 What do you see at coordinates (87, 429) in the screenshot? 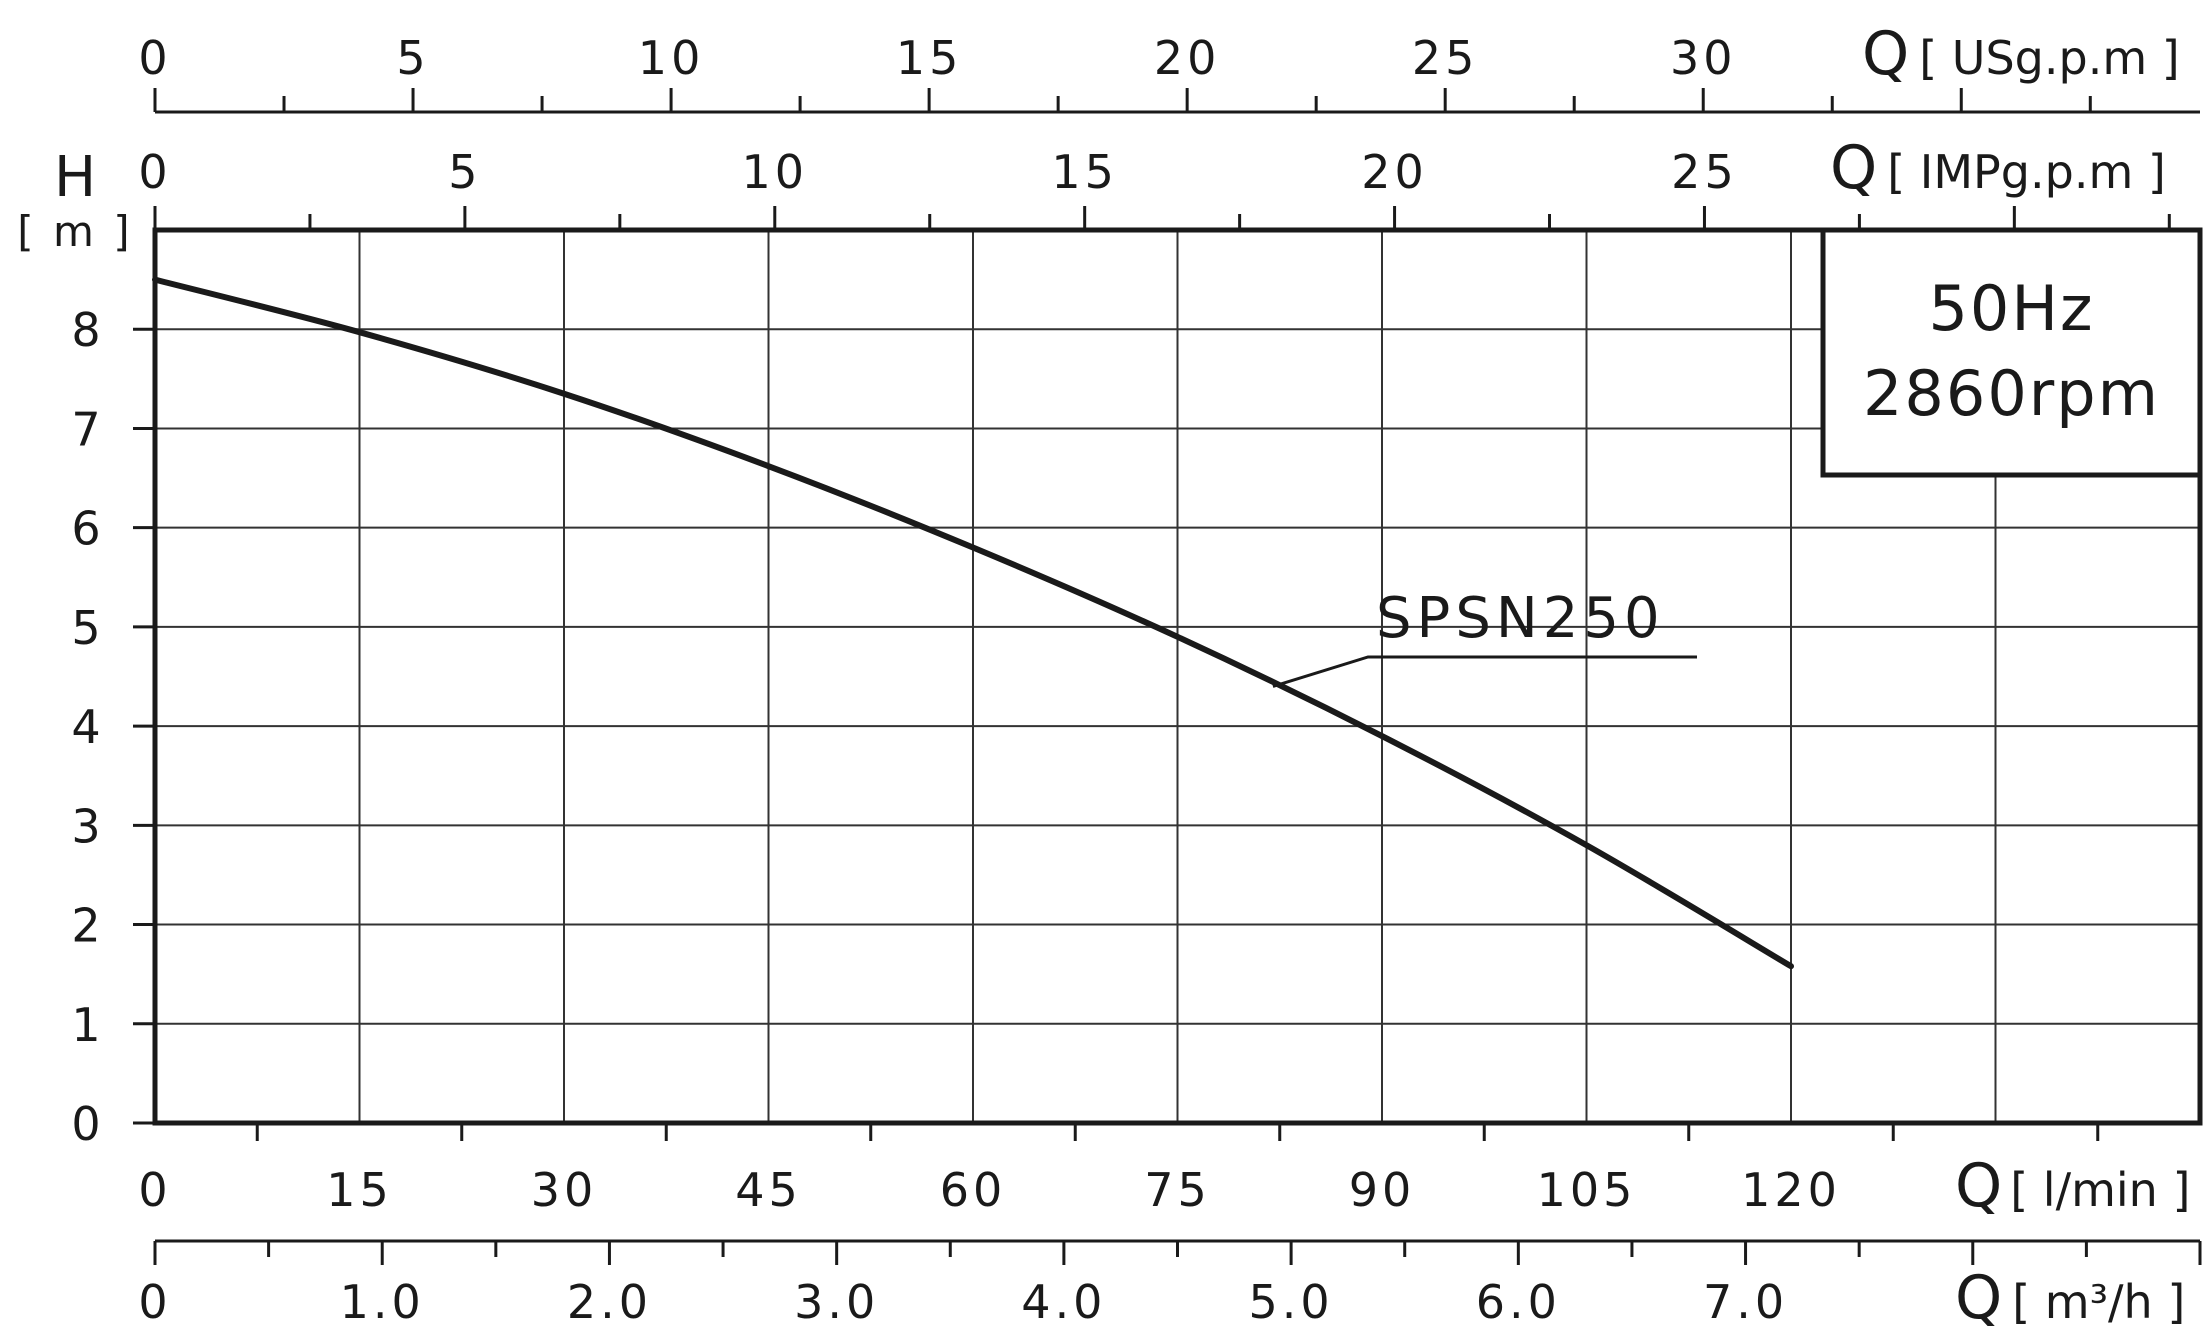
I see `y-tick-label: 7` at bounding box center [87, 429].